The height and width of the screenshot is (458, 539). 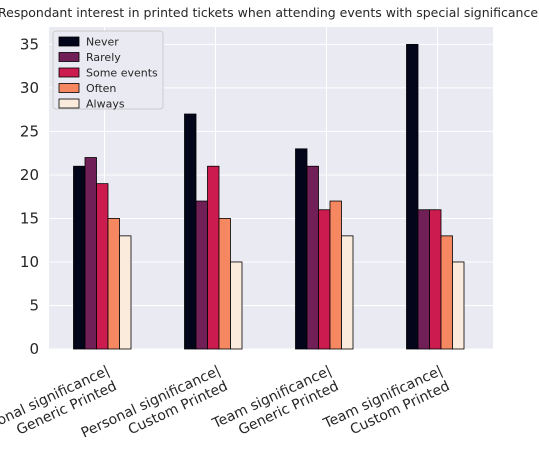 I want to click on y-tick-label: 15, so click(x=29, y=218).